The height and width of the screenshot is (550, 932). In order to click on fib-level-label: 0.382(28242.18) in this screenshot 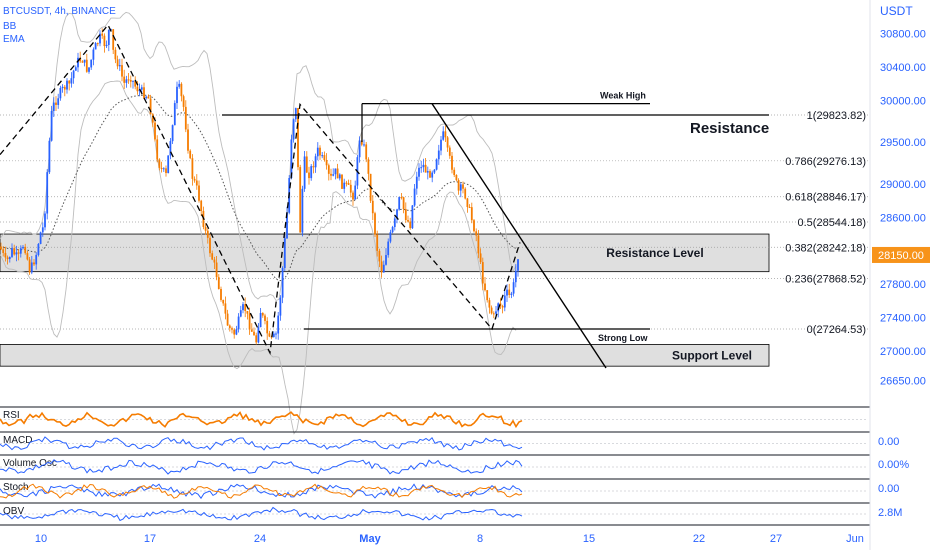, I will do `click(825, 248)`.